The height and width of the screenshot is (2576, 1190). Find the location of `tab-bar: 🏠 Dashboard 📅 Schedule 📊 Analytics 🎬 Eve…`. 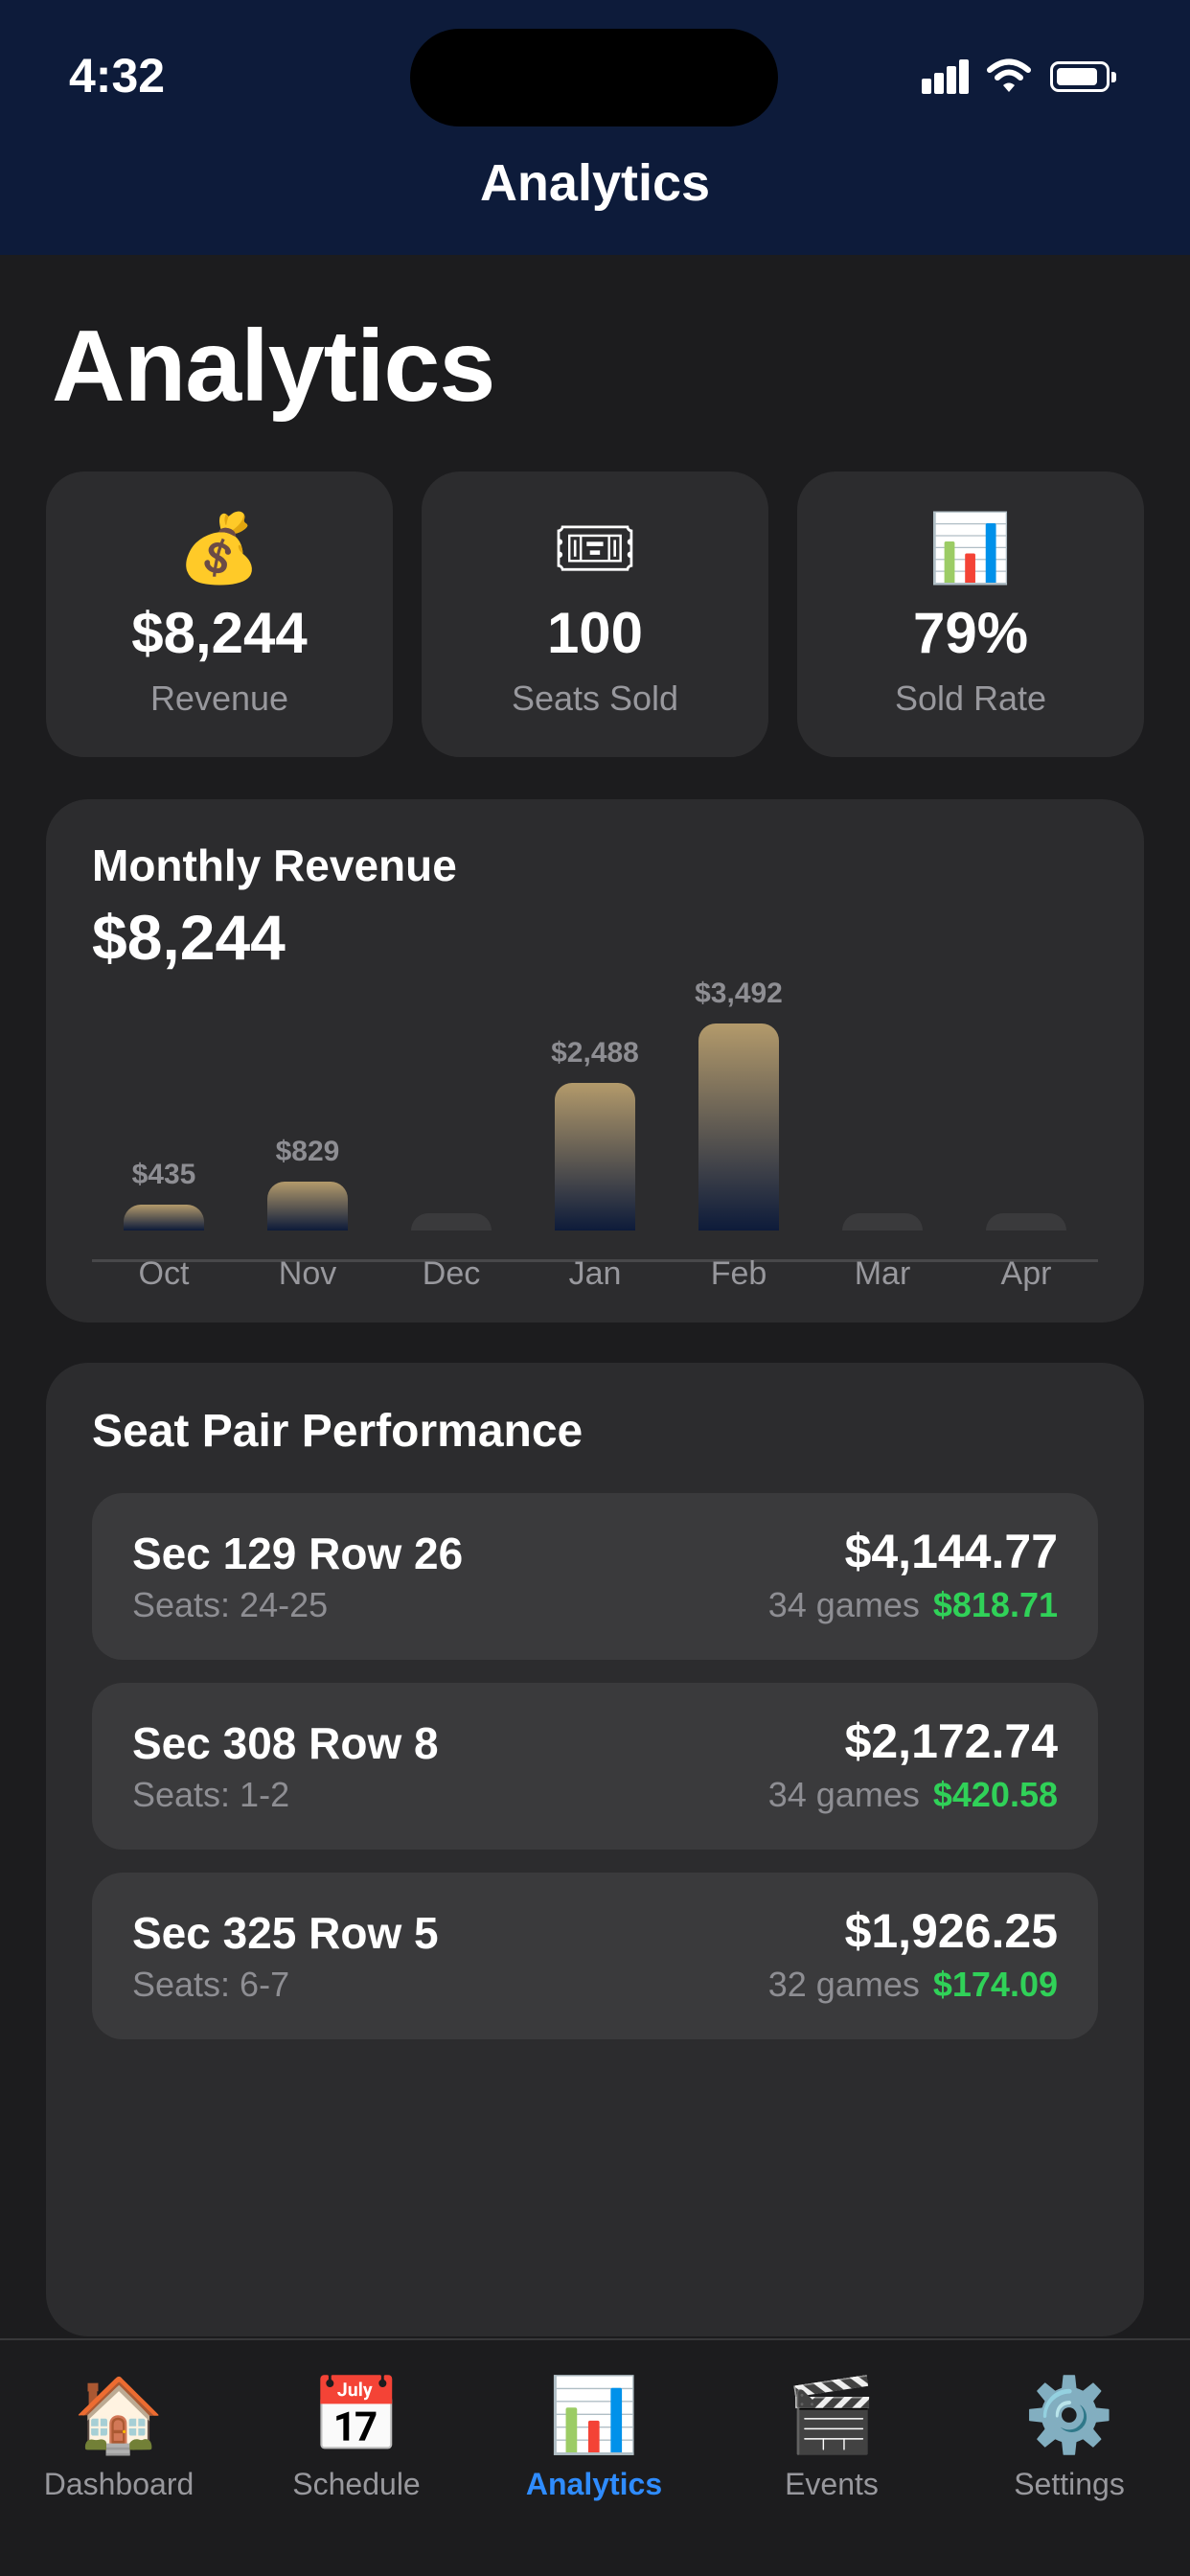

tab-bar: 🏠 Dashboard 📅 Schedule 📊 Analytics 🎬 Eve… is located at coordinates (595, 2457).